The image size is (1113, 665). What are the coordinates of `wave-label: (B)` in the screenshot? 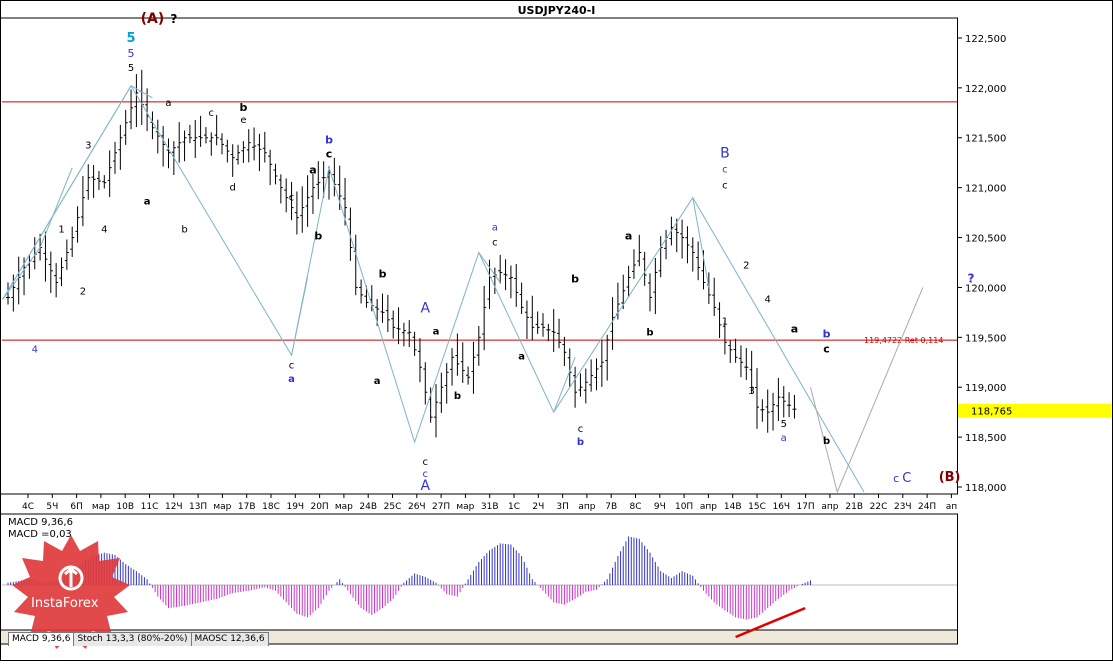 It's located at (950, 477).